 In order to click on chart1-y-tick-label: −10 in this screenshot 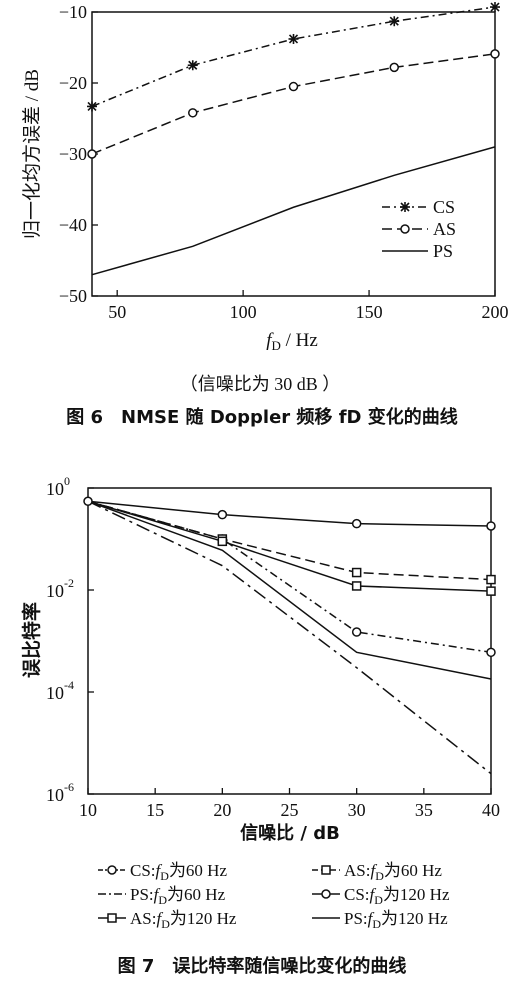, I will do `click(73, 12)`.